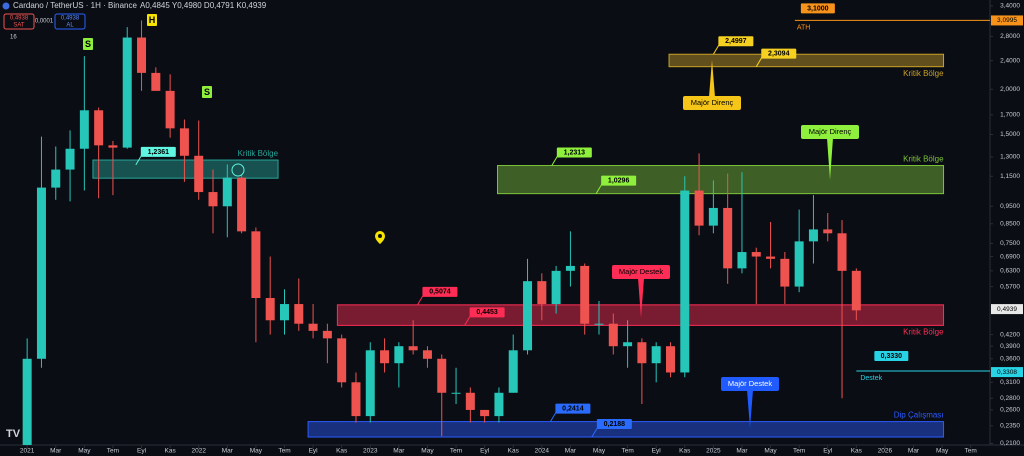 The image size is (1024, 456). What do you see at coordinates (19, 19) in the screenshot?
I see `sell-price: 0,4938` at bounding box center [19, 19].